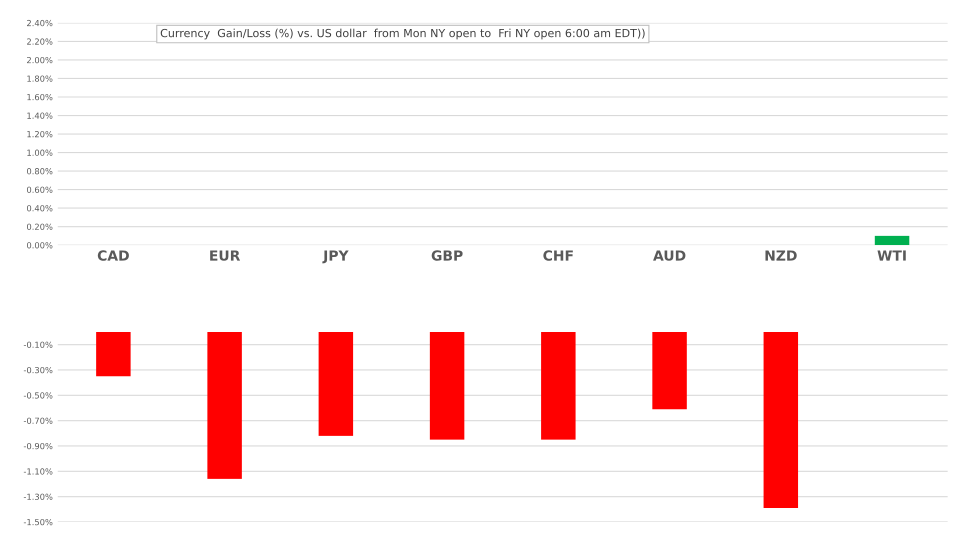  I want to click on y-tick-label: -0.30%, so click(38, 370).